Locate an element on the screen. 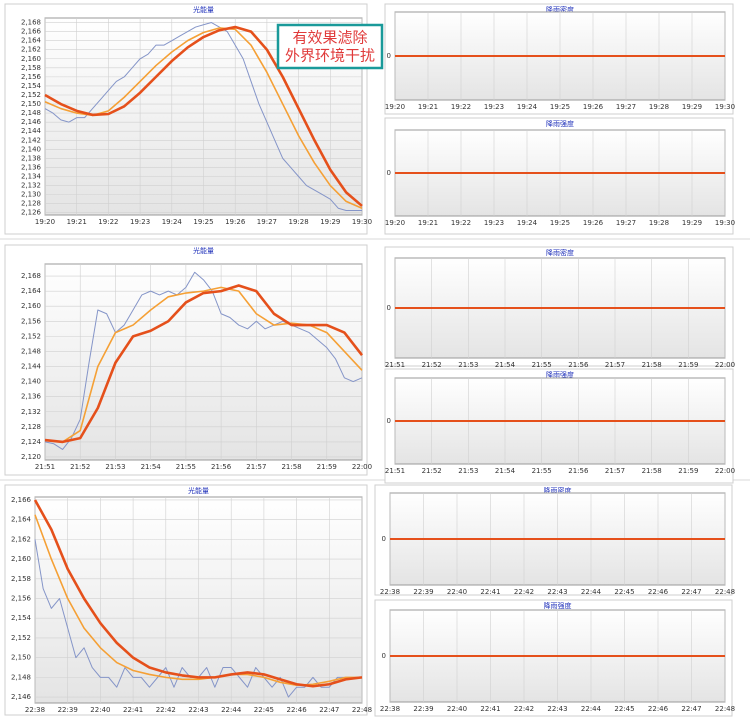 The height and width of the screenshot is (723, 750). y-tick-label: 2,124 is located at coordinates (31, 442).